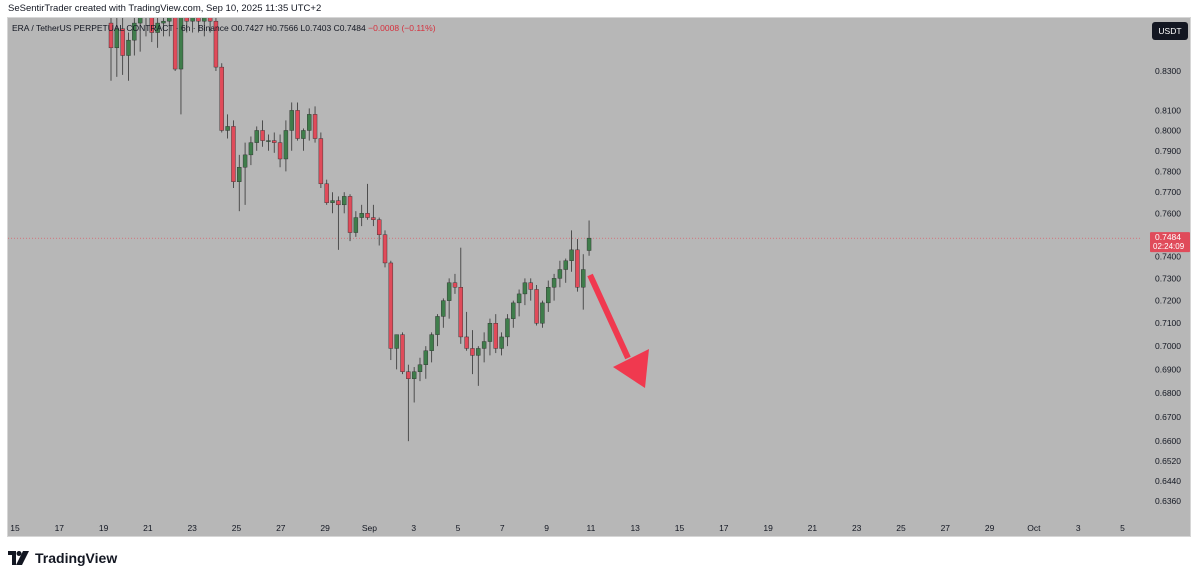 This screenshot has height=577, width=1199. Describe the element at coordinates (18, 558) in the screenshot. I see `tradingview-logo-icon` at that location.